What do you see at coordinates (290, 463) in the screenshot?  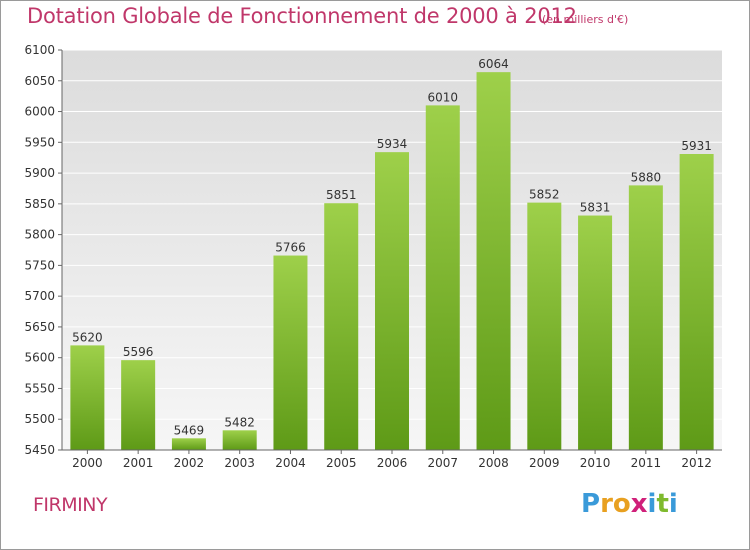 I see `x-tick-label: 2004` at bounding box center [290, 463].